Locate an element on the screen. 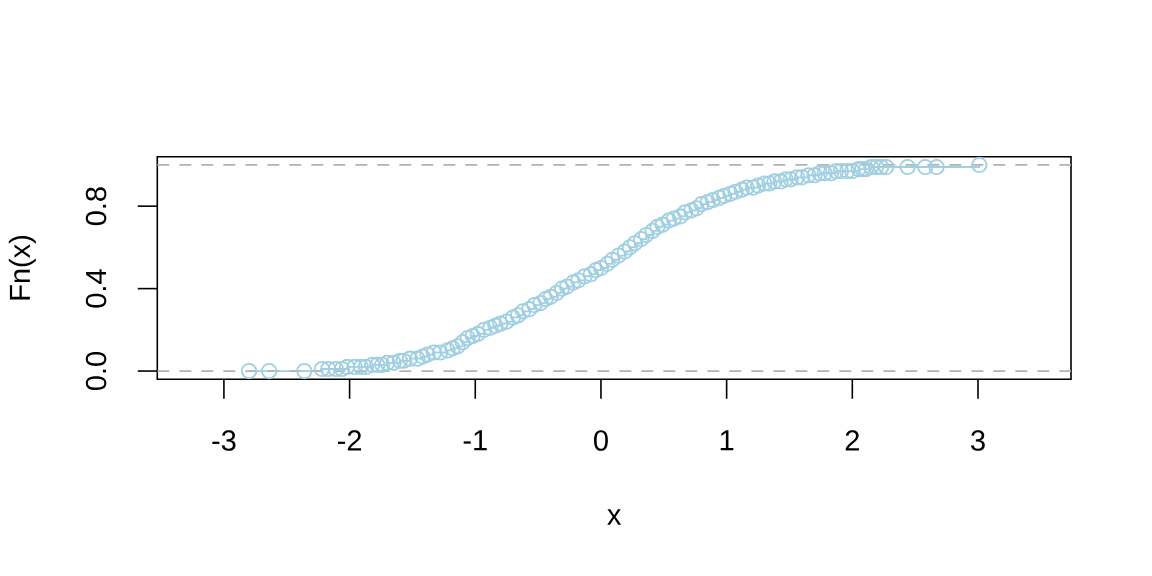 The width and height of the screenshot is (1152, 576). x-tick-label: -1 is located at coordinates (475, 440).